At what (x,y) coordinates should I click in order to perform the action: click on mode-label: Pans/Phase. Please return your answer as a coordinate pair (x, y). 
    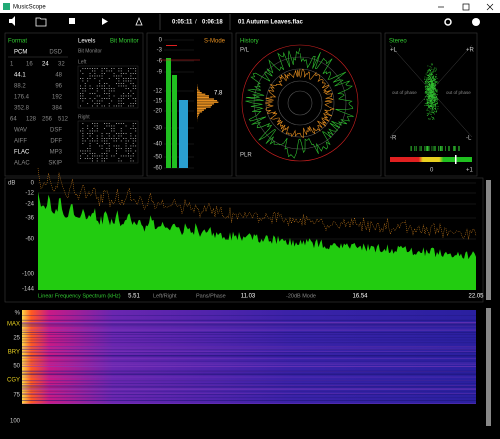
    Looking at the image, I should click on (211, 296).